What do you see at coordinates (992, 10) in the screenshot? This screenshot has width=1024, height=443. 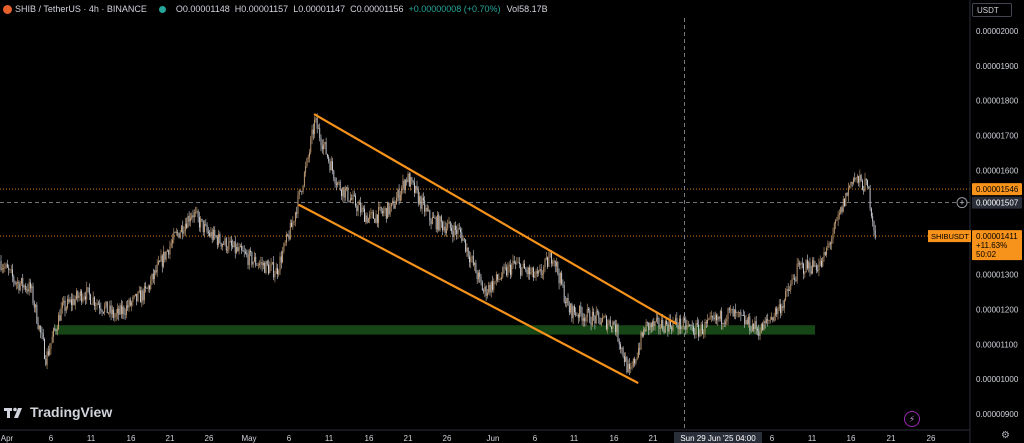 I see `currency-selector: USDT` at bounding box center [992, 10].